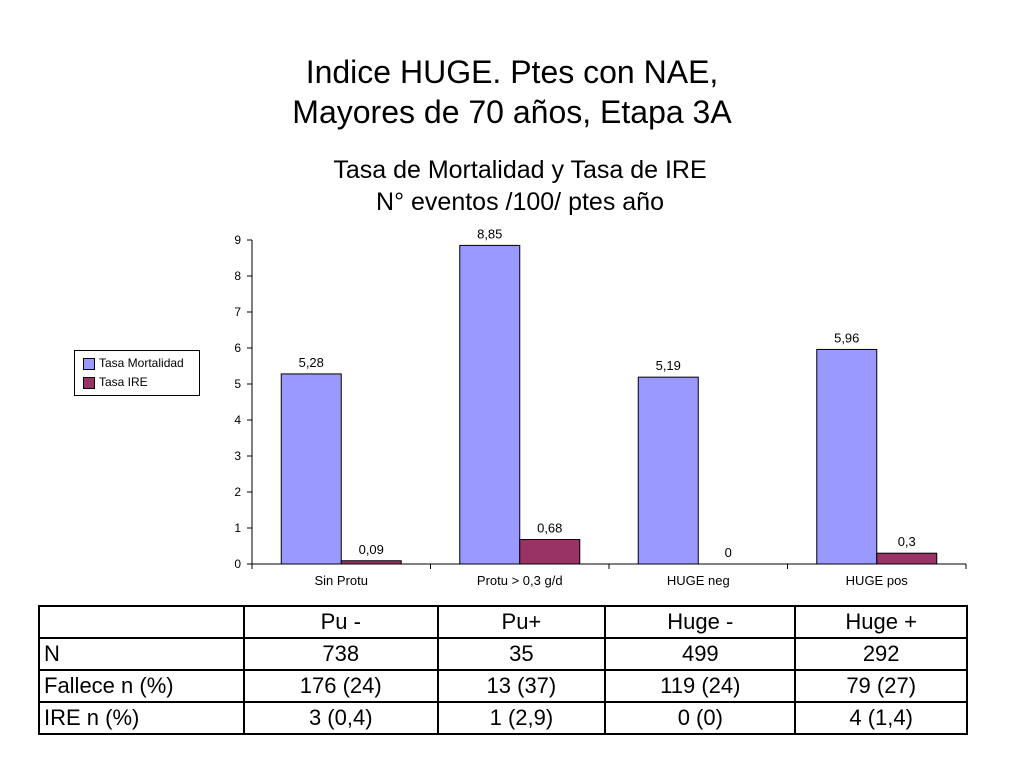 Image resolution: width=1024 pixels, height=768 pixels. What do you see at coordinates (520, 580) in the screenshot?
I see `x-tick-label: Protu > 0,3 g/d` at bounding box center [520, 580].